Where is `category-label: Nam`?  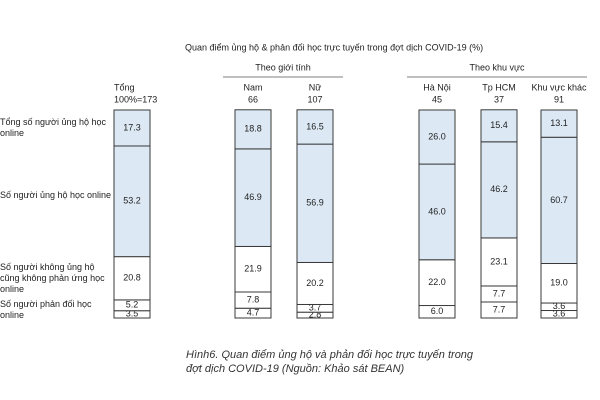
category-label: Nam is located at coordinates (252, 87).